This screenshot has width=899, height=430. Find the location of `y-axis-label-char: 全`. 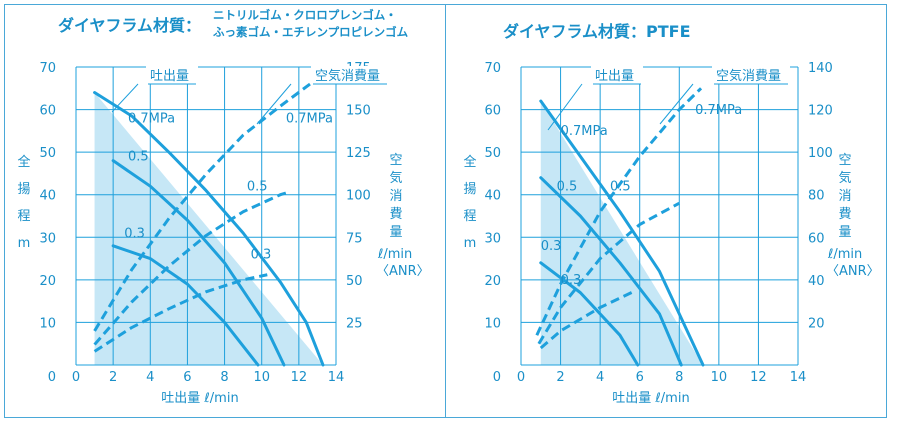

y-axis-label-char: 全 is located at coordinates (469, 162).